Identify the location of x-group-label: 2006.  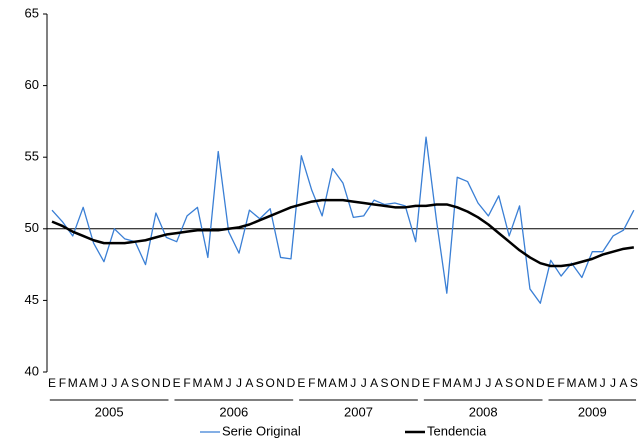
(233, 411).